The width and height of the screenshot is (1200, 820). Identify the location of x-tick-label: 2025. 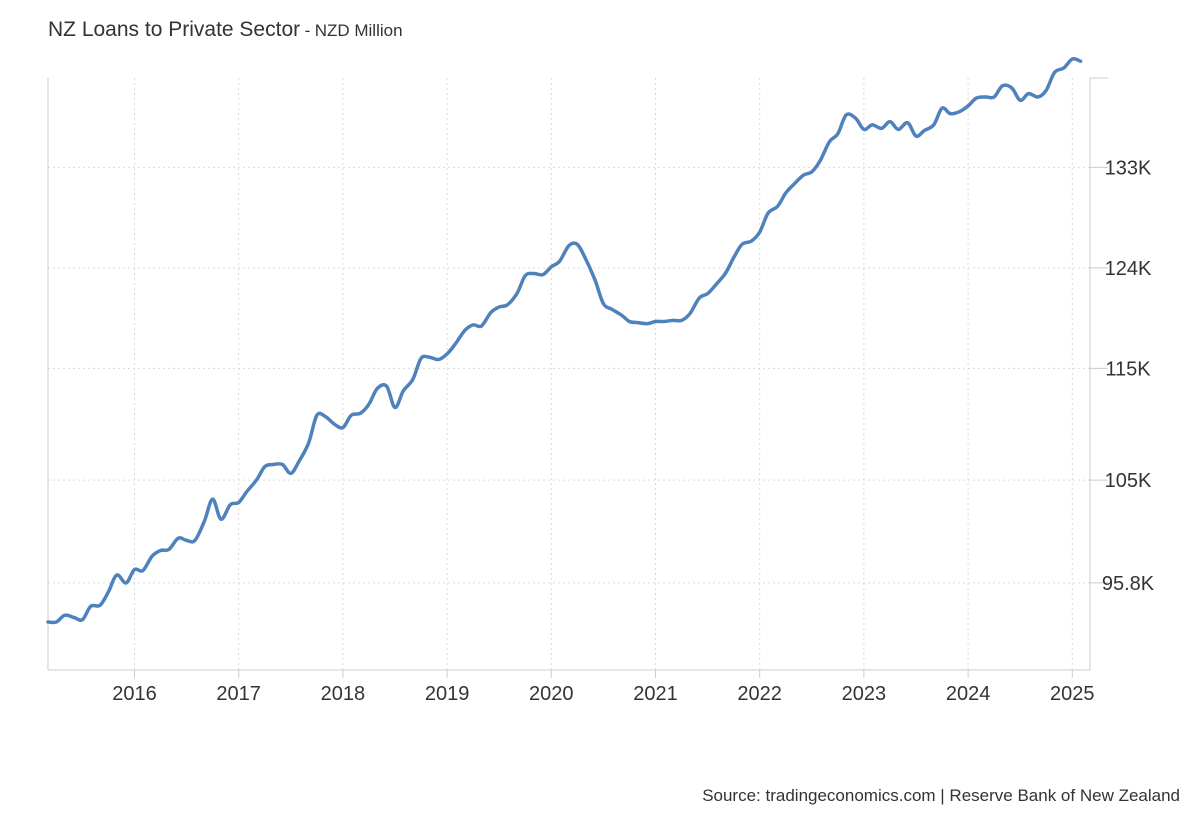
(1072, 694).